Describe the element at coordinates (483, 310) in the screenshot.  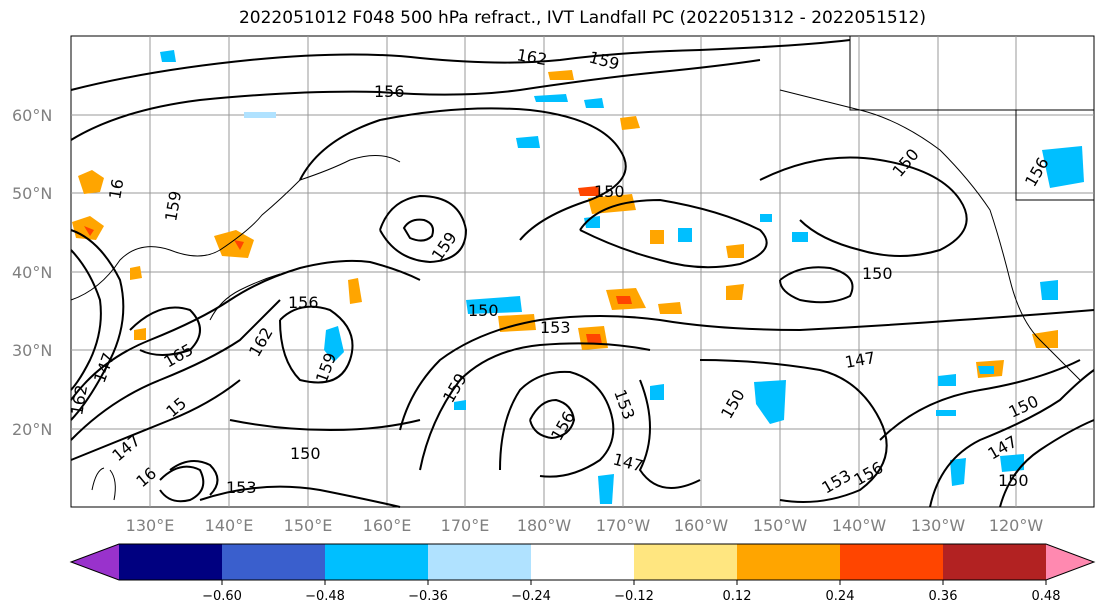
I see `contour-label-8: 150` at that location.